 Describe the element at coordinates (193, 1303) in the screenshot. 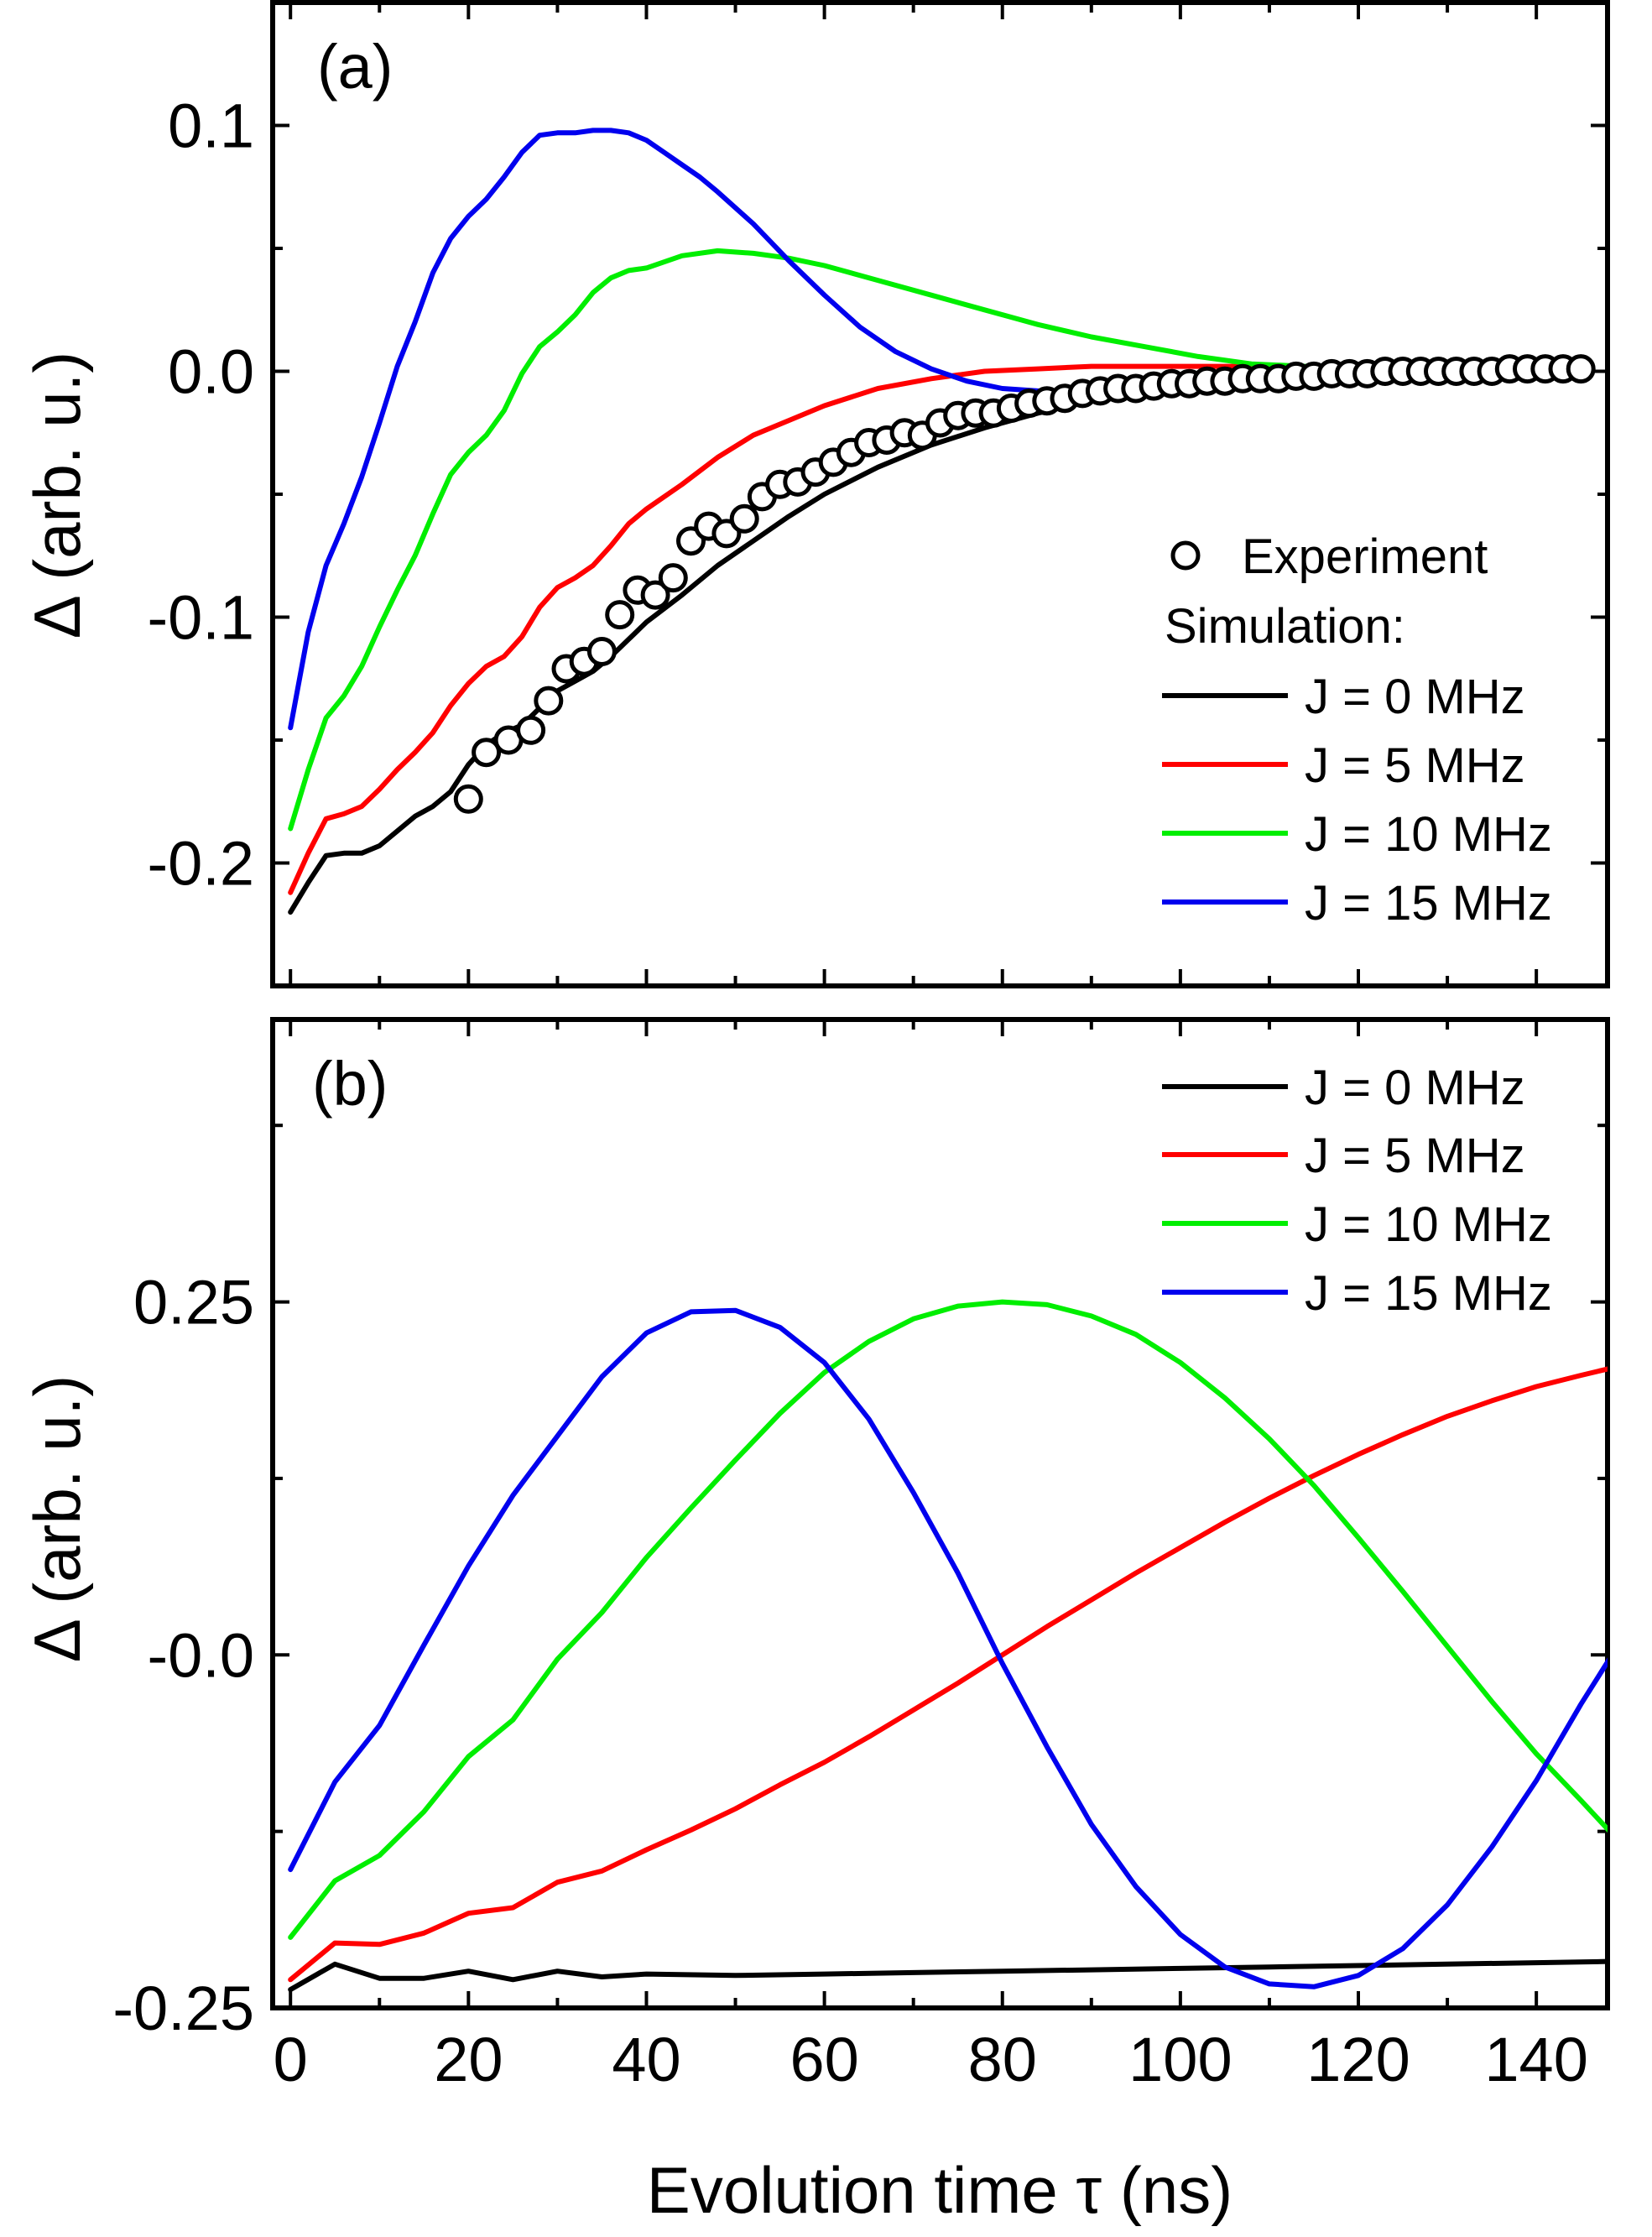

I see `y-tick-label: 0.25` at that location.